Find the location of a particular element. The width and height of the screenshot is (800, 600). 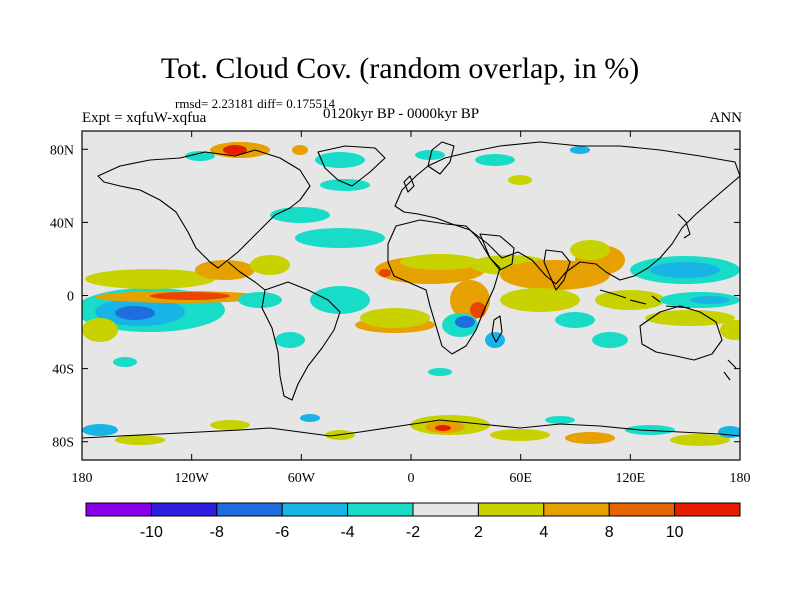

colorbar-label: 2 is located at coordinates (478, 532).